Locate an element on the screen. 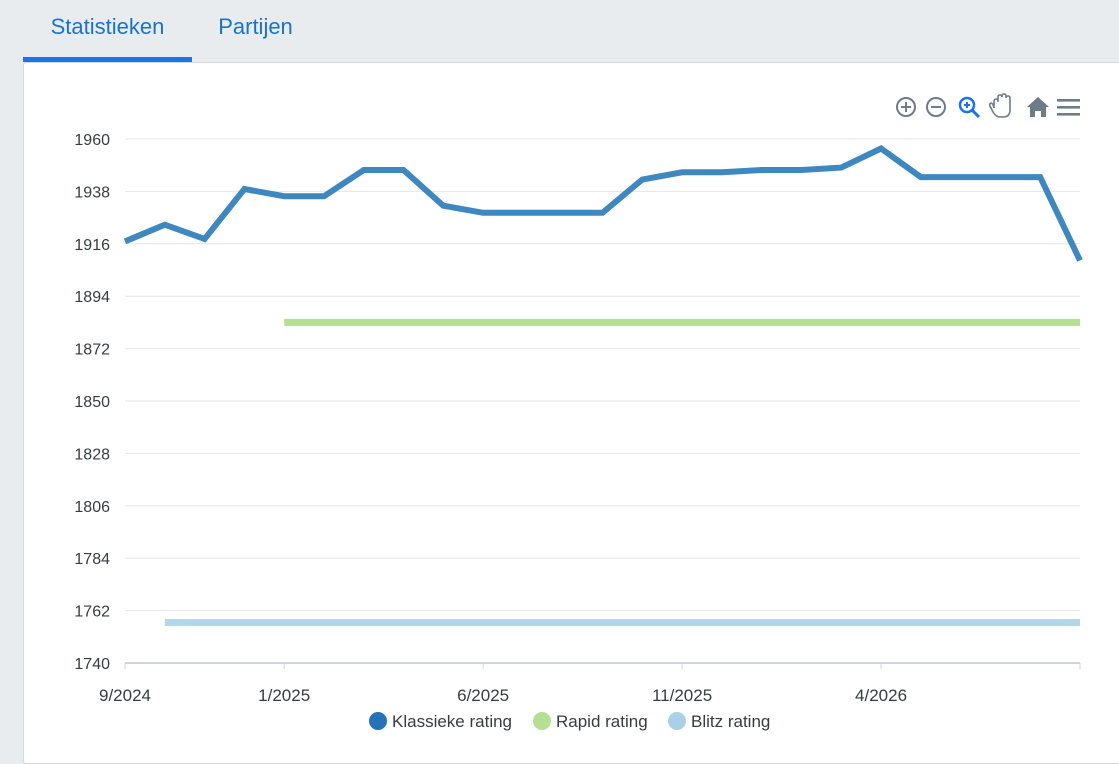  zoom-out-icon is located at coordinates (936, 107).